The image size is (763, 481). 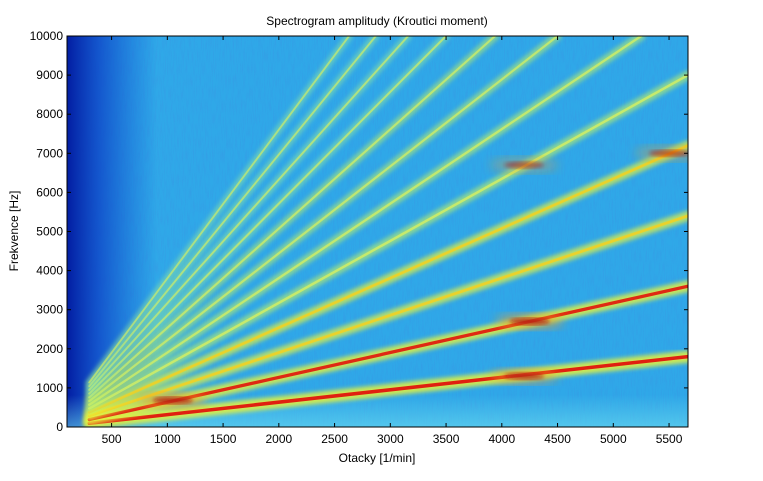 What do you see at coordinates (334, 439) in the screenshot?
I see `x-tick-label: 2500` at bounding box center [334, 439].